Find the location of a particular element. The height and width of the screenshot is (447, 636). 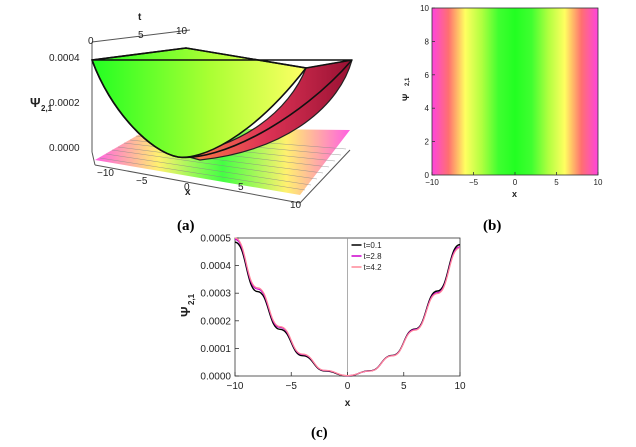

panel-b-ylabel-sub: 2,1 is located at coordinates (408, 81).